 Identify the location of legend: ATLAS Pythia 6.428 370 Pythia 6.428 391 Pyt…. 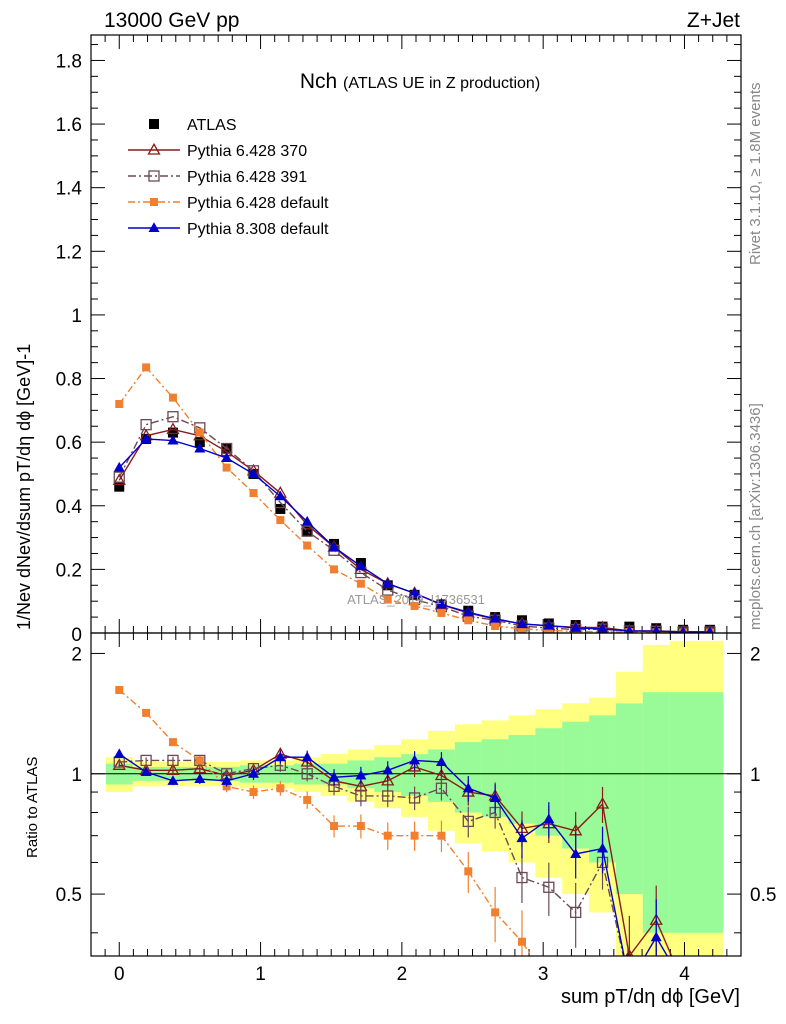
(228, 177).